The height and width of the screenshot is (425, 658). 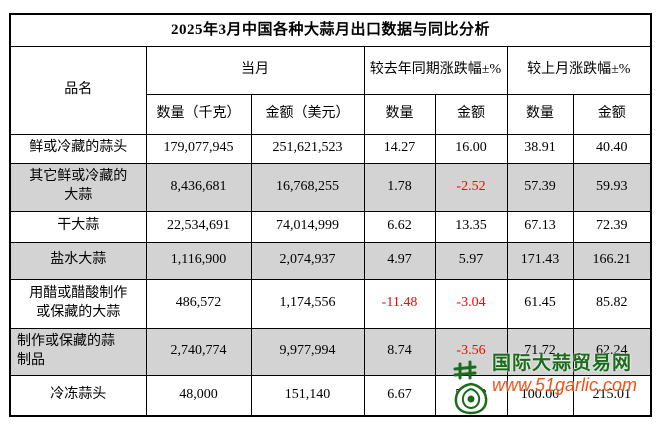 What do you see at coordinates (471, 226) in the screenshot?
I see `yoy-amount-cell: 13.35` at bounding box center [471, 226].